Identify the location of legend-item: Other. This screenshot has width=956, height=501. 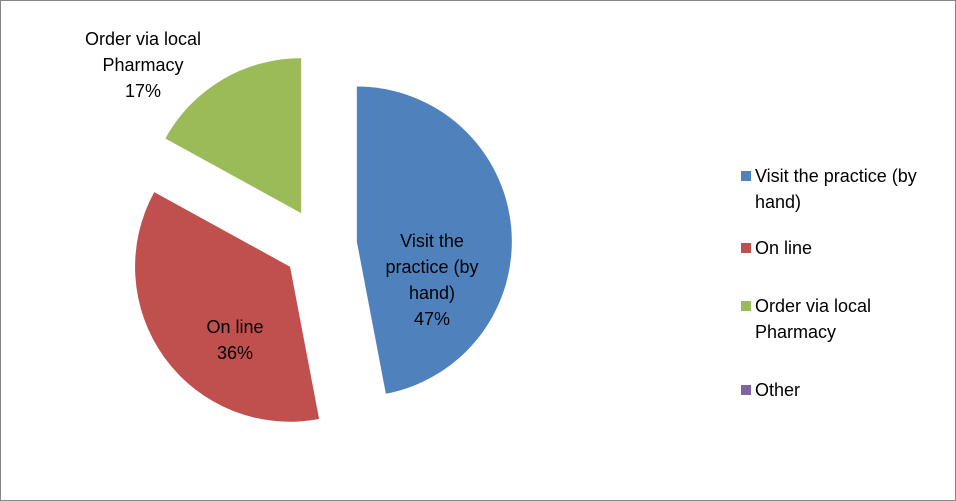
(843, 390).